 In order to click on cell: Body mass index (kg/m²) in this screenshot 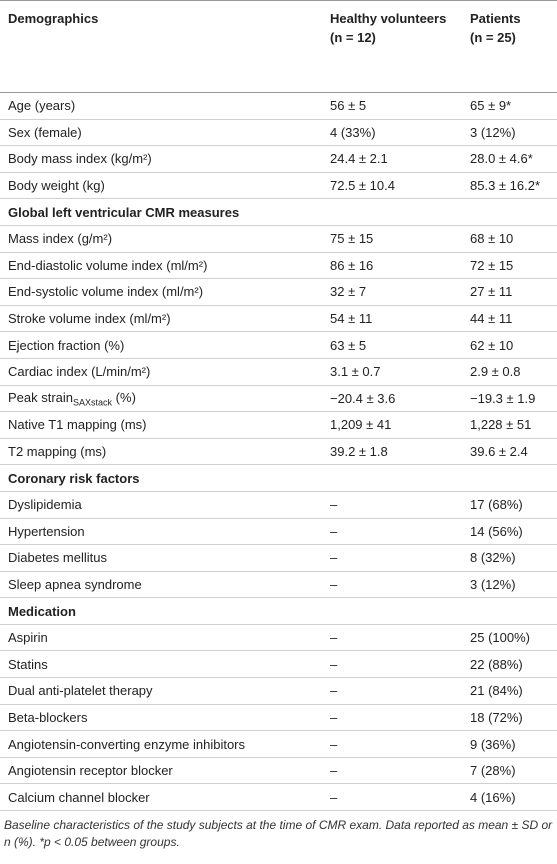, I will do `click(161, 159)`.